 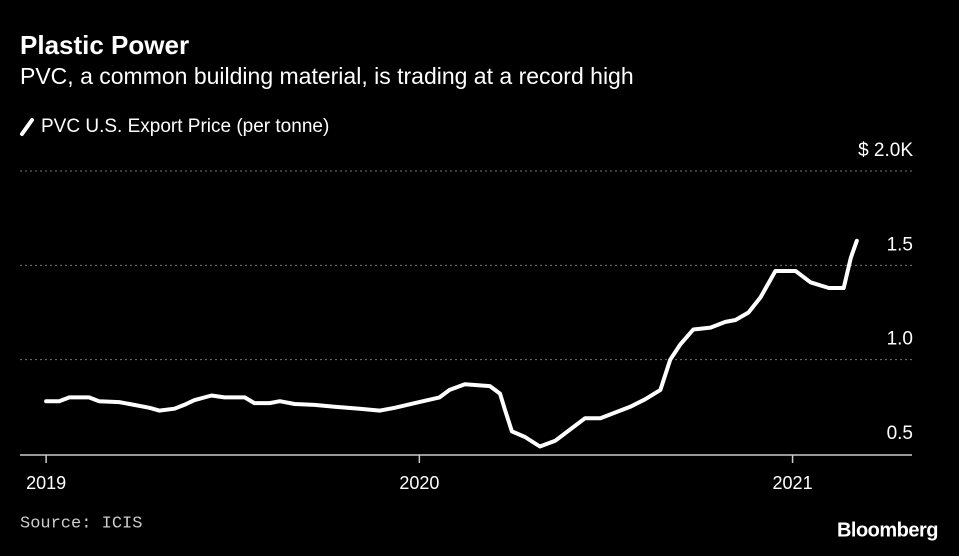 I want to click on x-tick-label: 2021, so click(x=793, y=483).